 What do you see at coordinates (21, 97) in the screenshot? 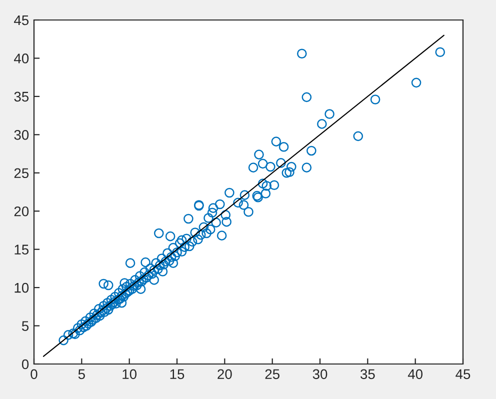
I see `y-tick-label: 35` at bounding box center [21, 97].